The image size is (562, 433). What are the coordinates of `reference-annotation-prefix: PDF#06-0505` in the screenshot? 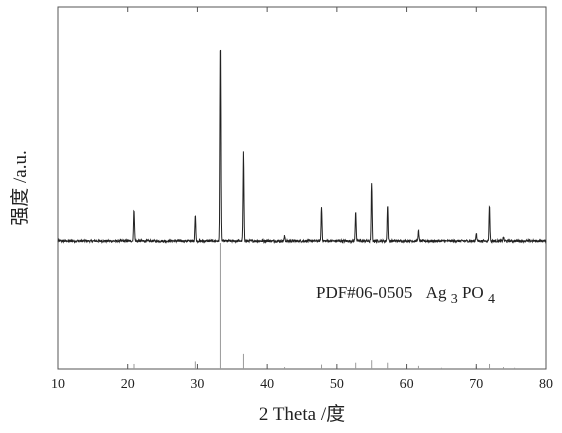 It's located at (364, 292).